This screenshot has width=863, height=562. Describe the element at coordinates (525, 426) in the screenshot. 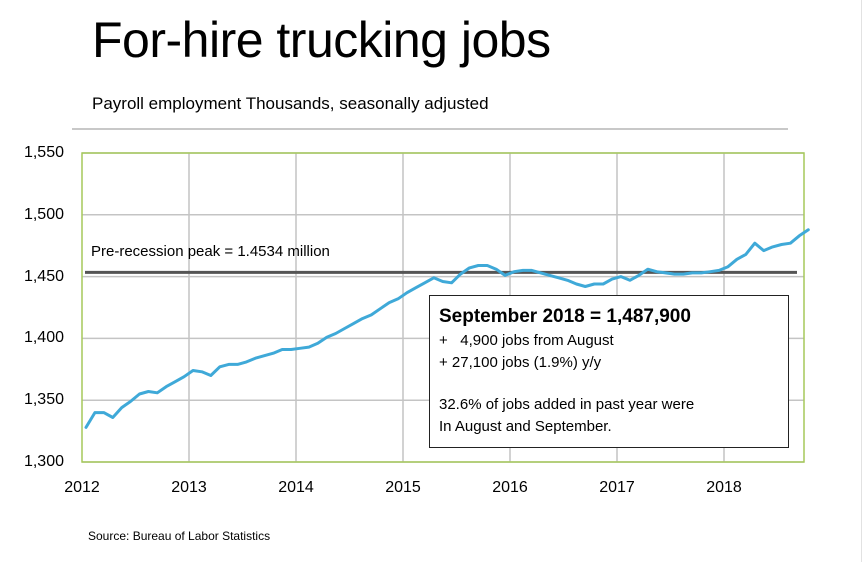

I see `annotation-share-line2: In August and September.` at that location.